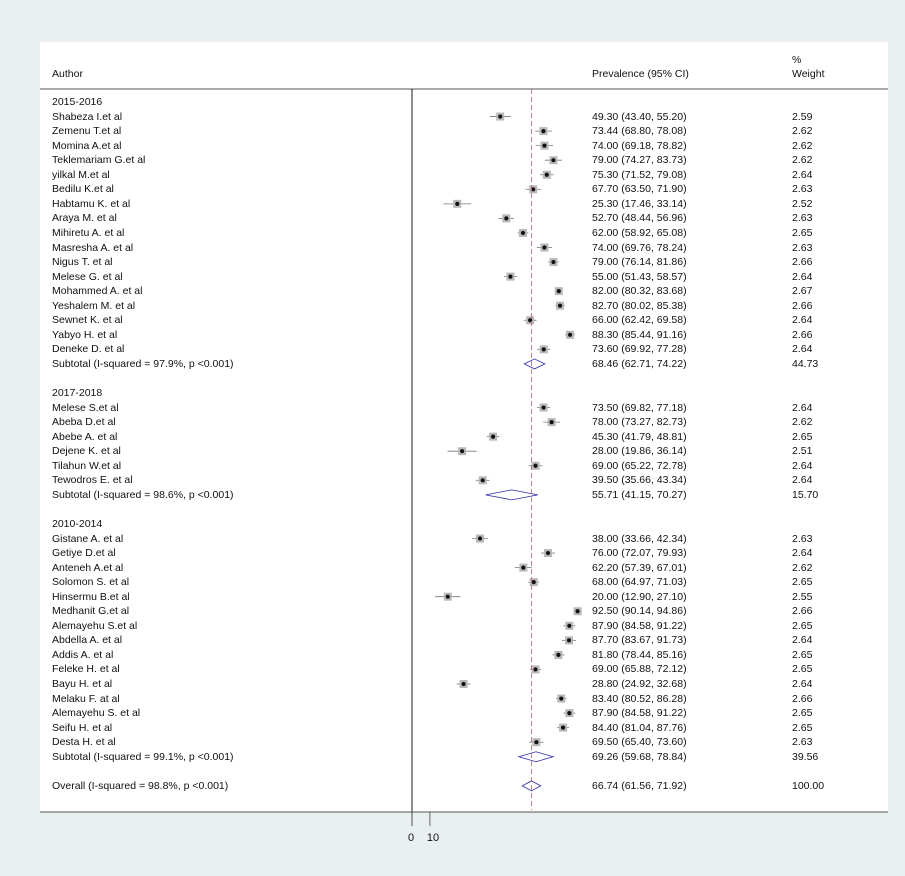  I want to click on header-weight: Weight, so click(808, 74).